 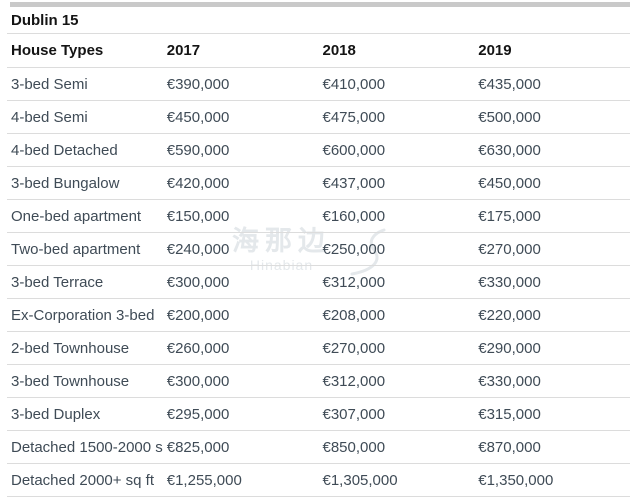 I want to click on price-cell-2019: €290,000, so click(x=509, y=348).